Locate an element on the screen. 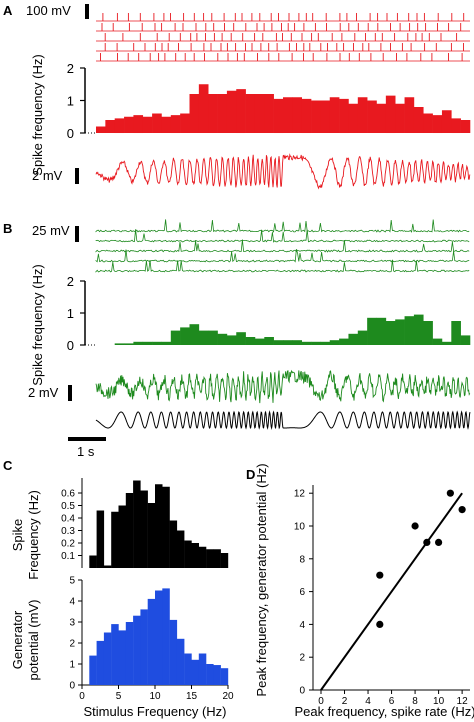 This screenshot has height=722, width=474. y-tick-label: 0.5 is located at coordinates (68, 506).